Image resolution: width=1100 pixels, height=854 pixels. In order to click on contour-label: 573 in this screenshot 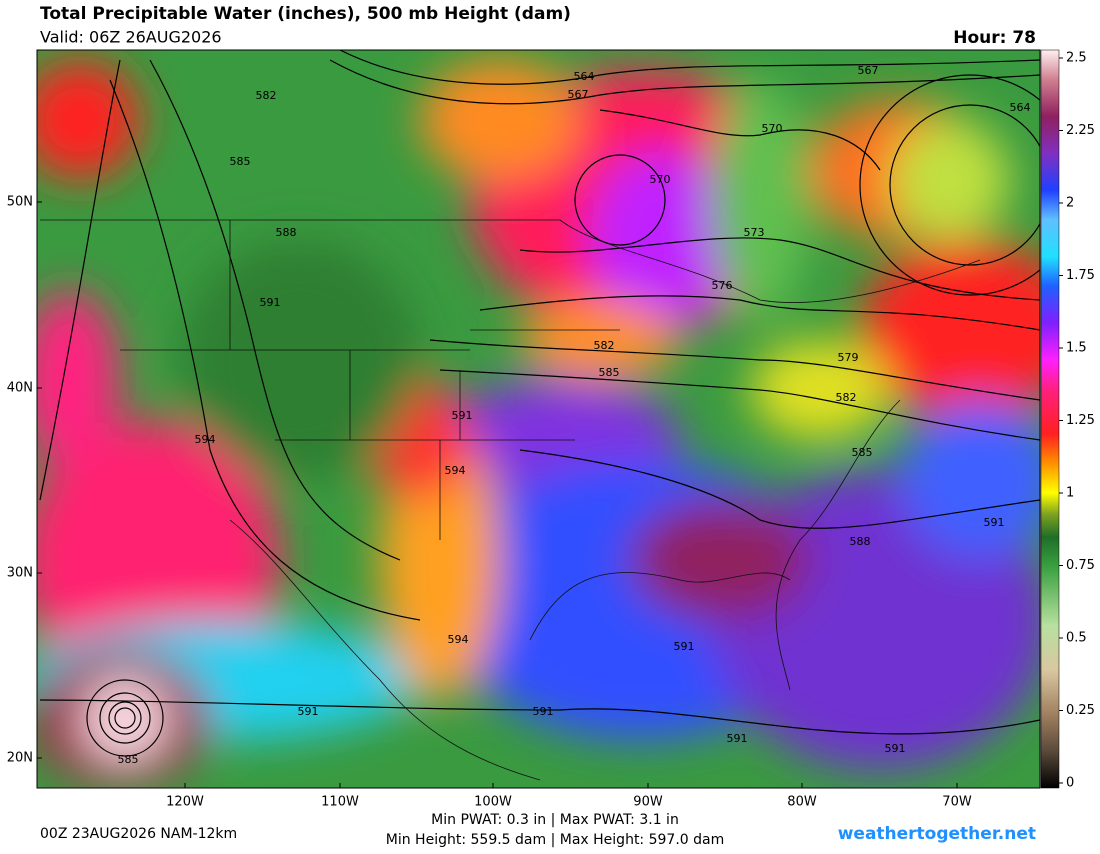, I will do `click(754, 232)`.